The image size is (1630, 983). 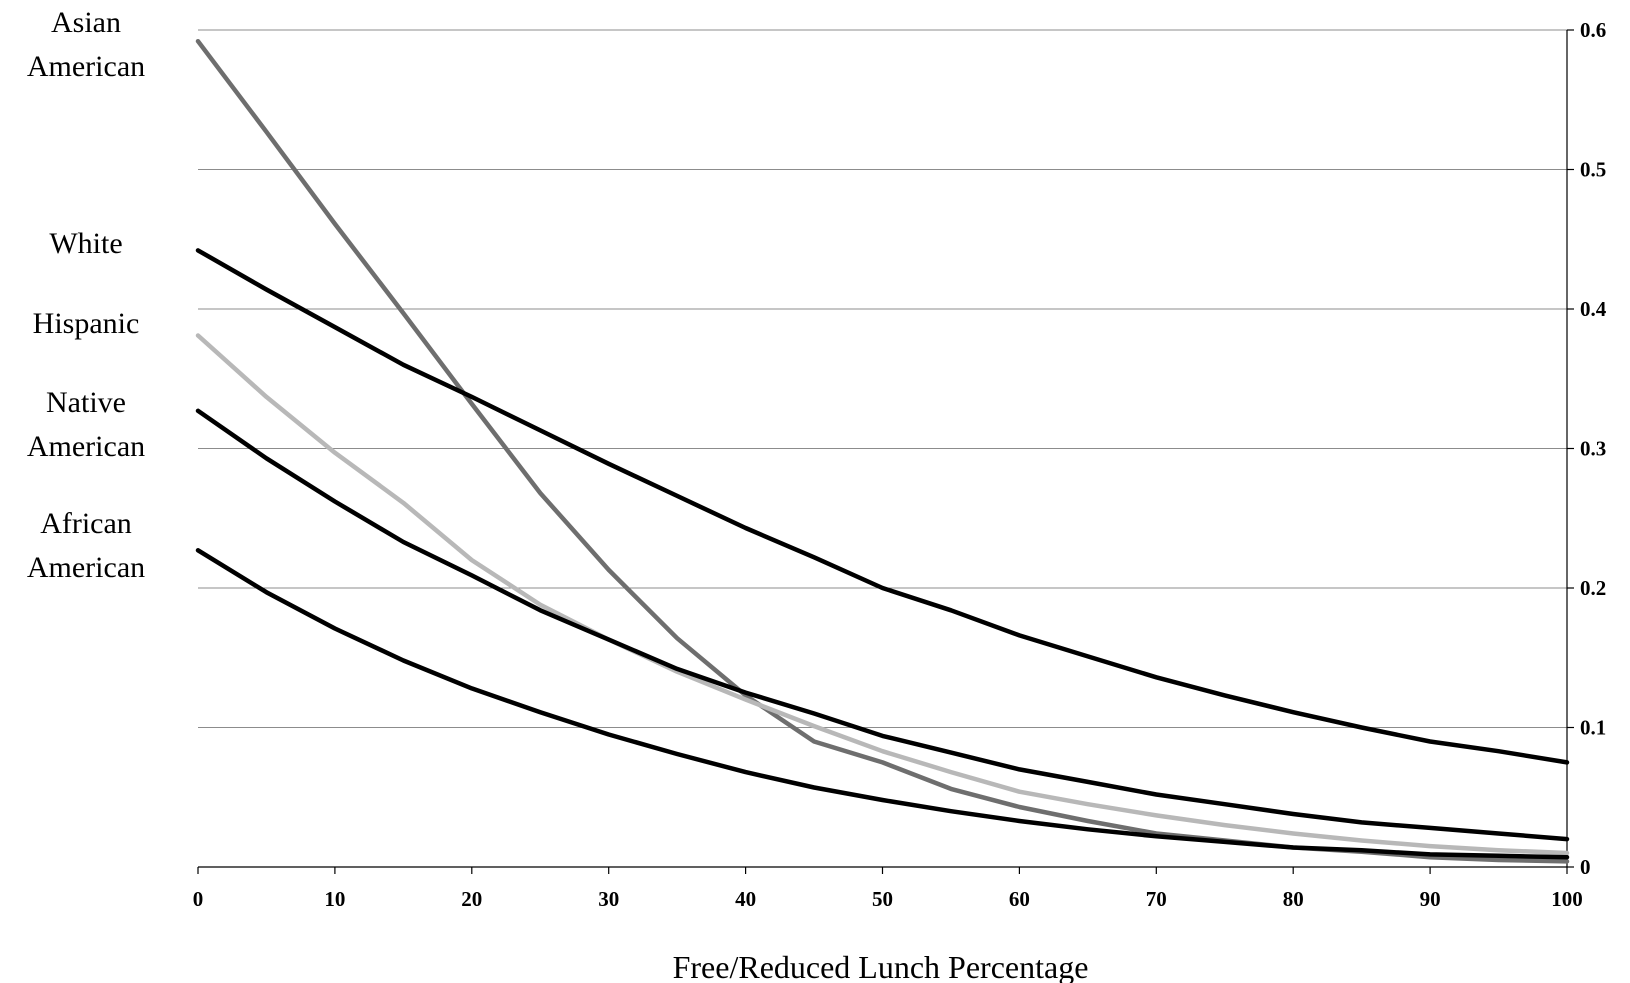 I want to click on series-label-native-american: Native American, so click(x=86, y=424).